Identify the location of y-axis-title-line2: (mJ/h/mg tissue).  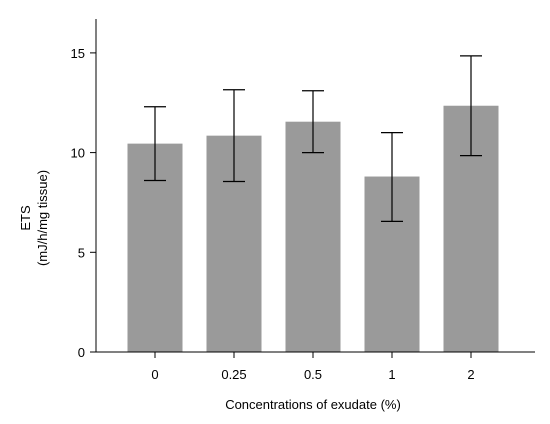
(42, 218).